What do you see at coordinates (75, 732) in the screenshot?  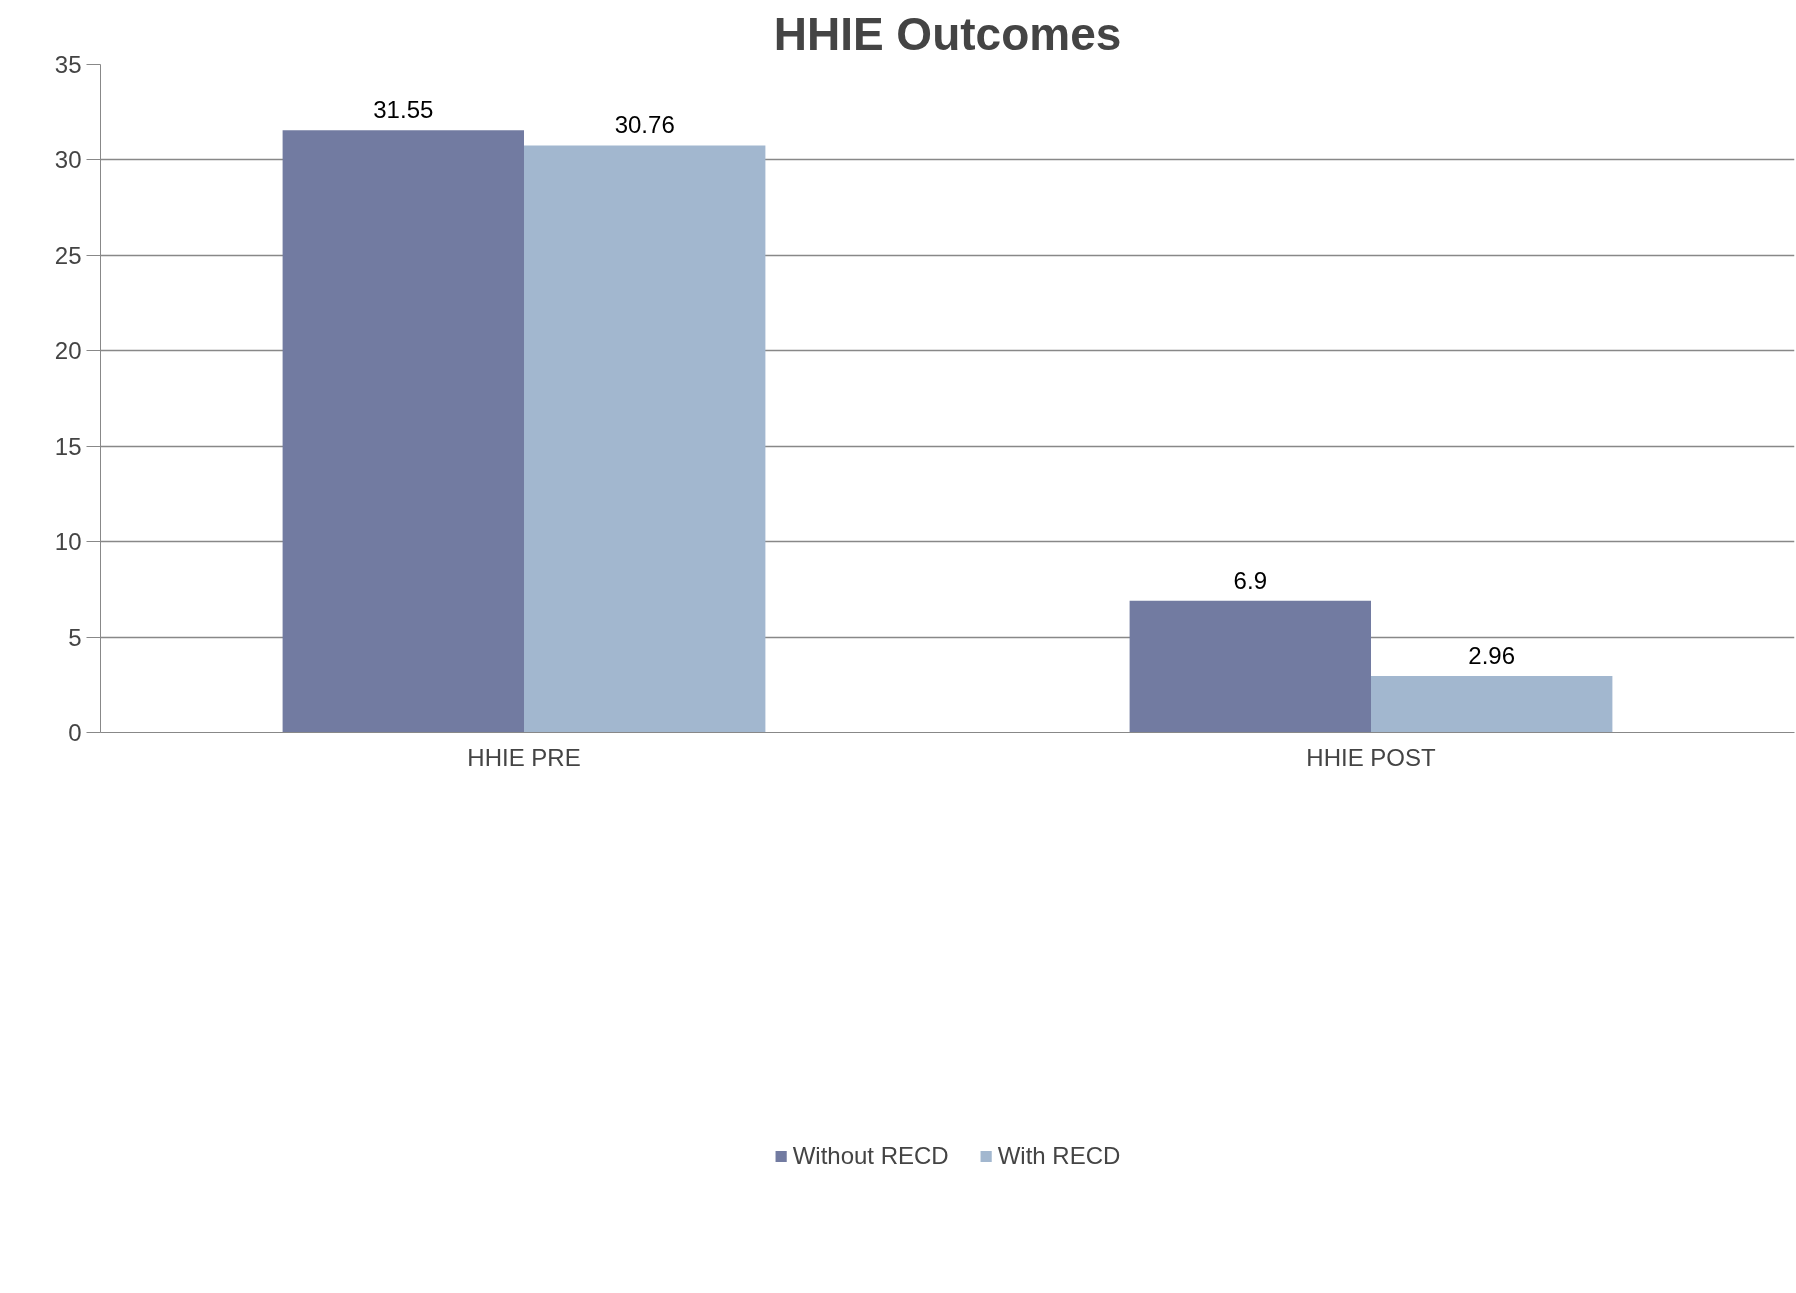 I see `y-tick-label: 0` at bounding box center [75, 732].